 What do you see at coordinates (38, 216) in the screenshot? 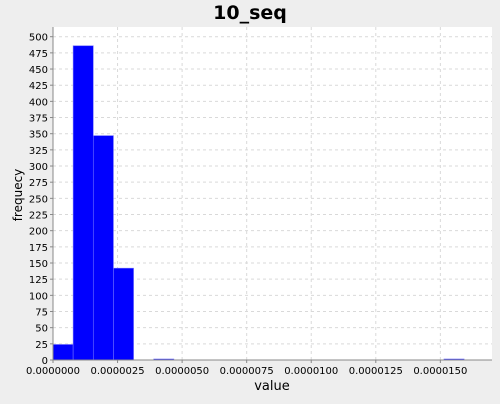
I see `y-tick-label: 225` at bounding box center [38, 216].